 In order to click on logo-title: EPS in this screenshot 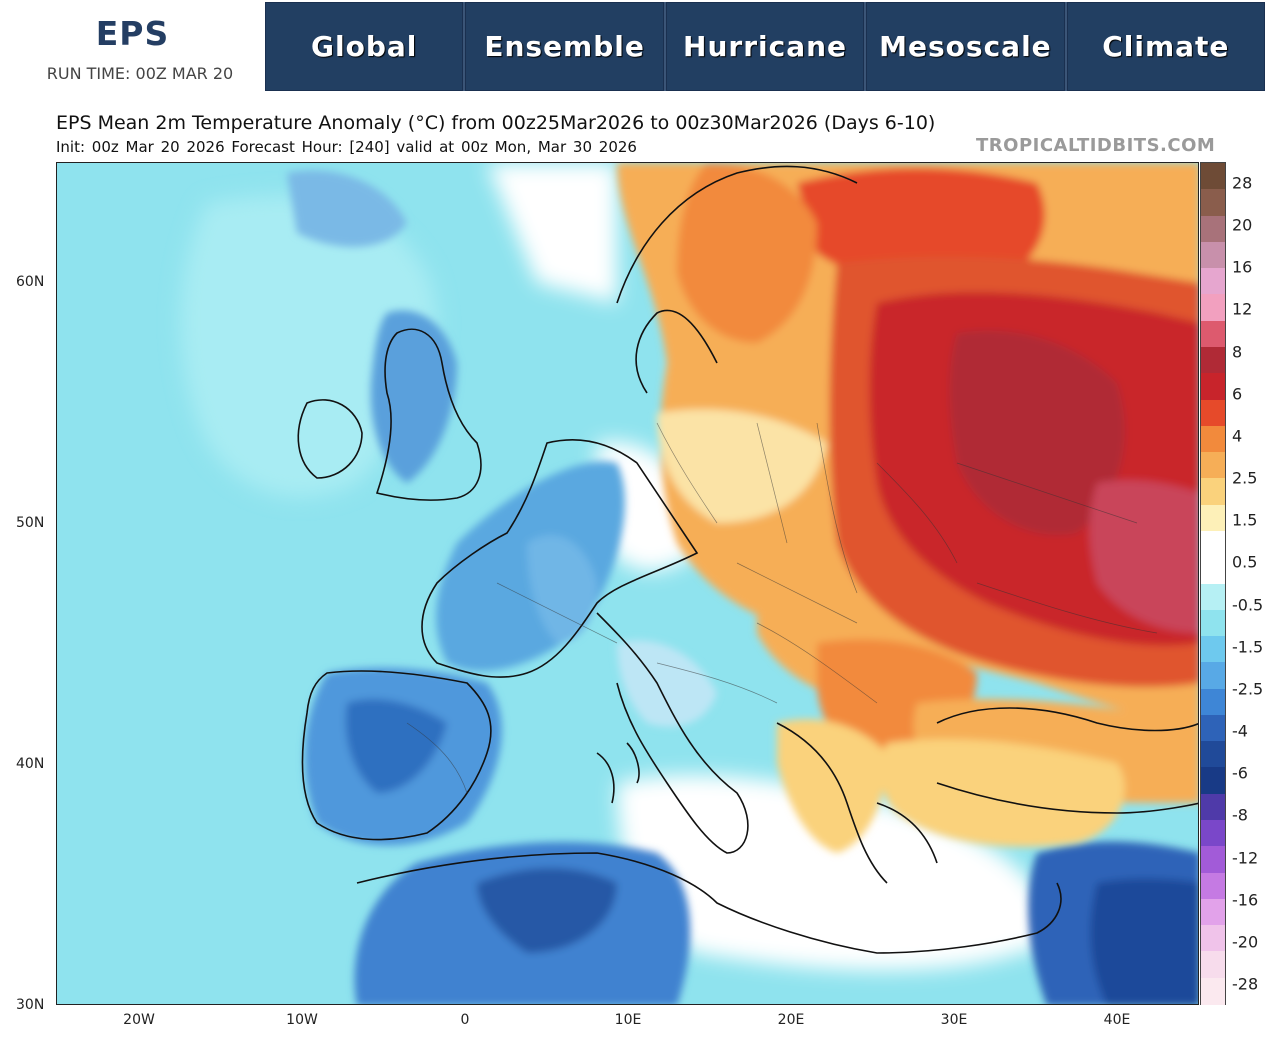, I will do `click(132, 33)`.